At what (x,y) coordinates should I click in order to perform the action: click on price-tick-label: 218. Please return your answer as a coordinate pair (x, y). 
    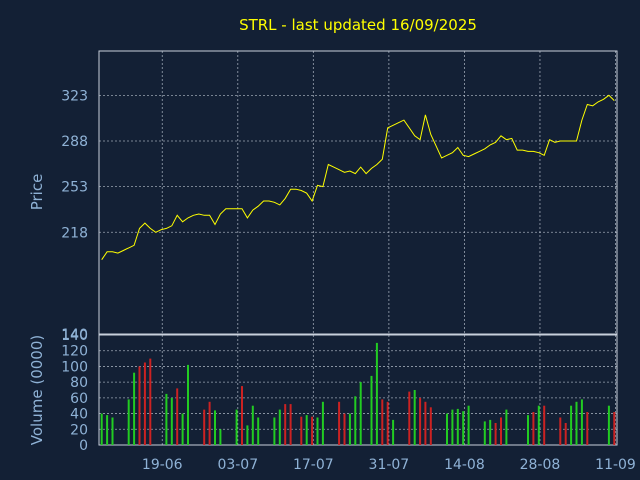
    Looking at the image, I should click on (74, 233).